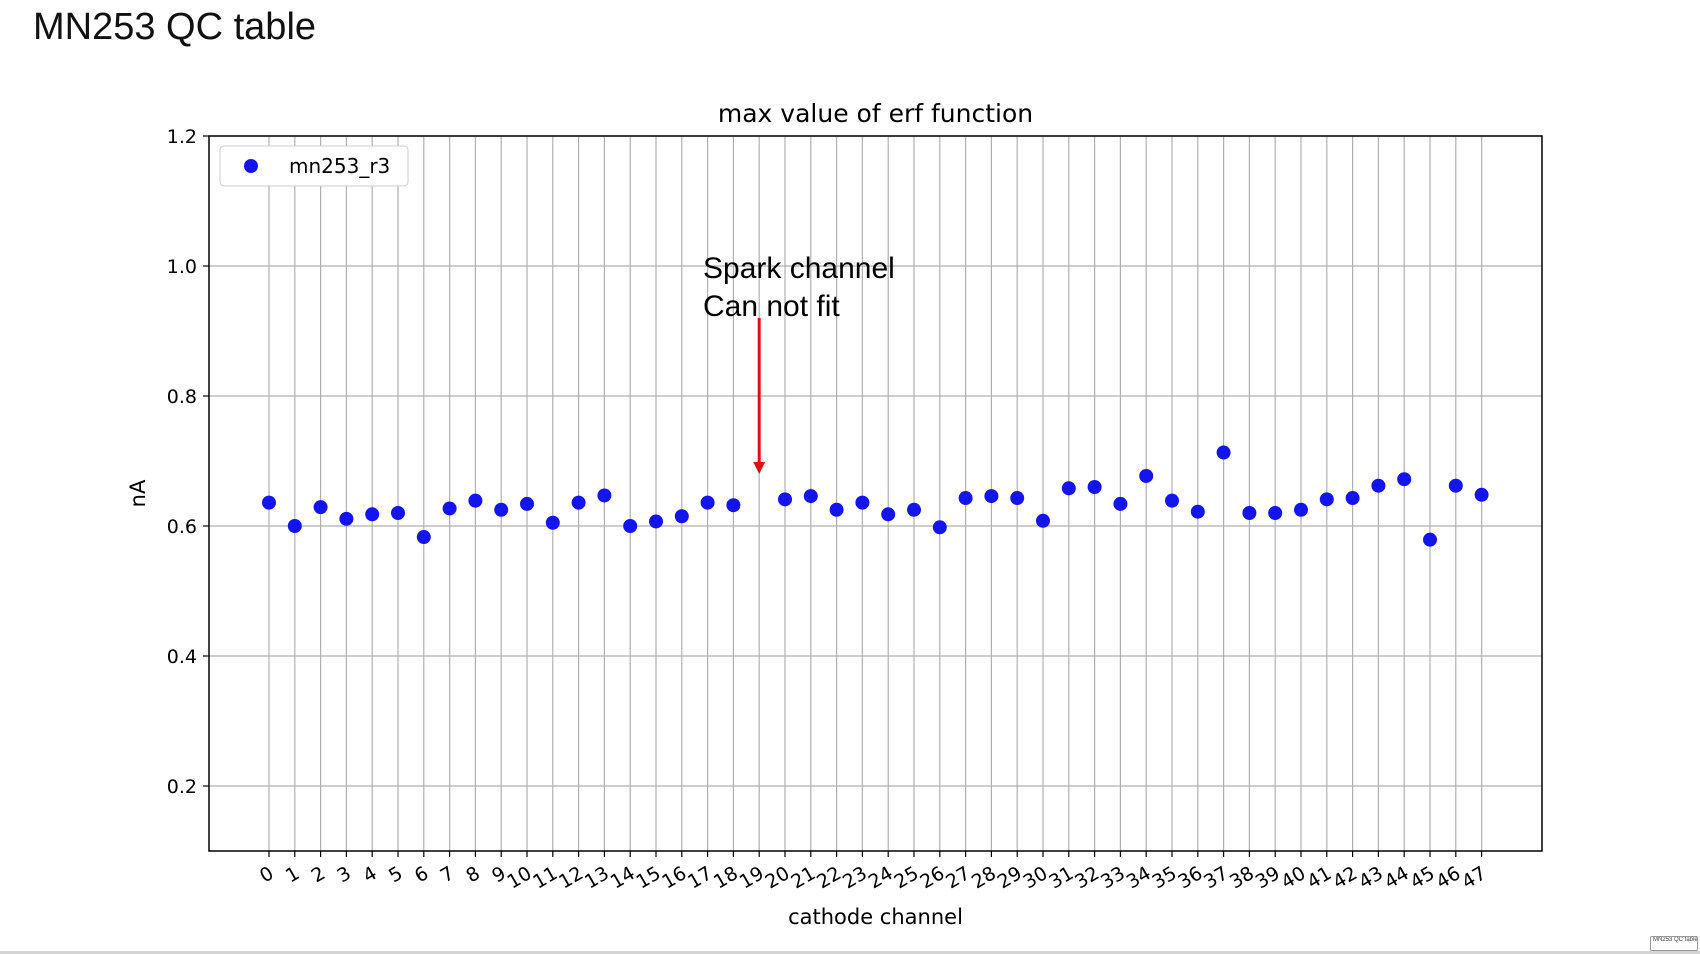 Image resolution: width=1700 pixels, height=954 pixels. What do you see at coordinates (771, 306) in the screenshot?
I see `annotation-line-2: Can not fit` at bounding box center [771, 306].